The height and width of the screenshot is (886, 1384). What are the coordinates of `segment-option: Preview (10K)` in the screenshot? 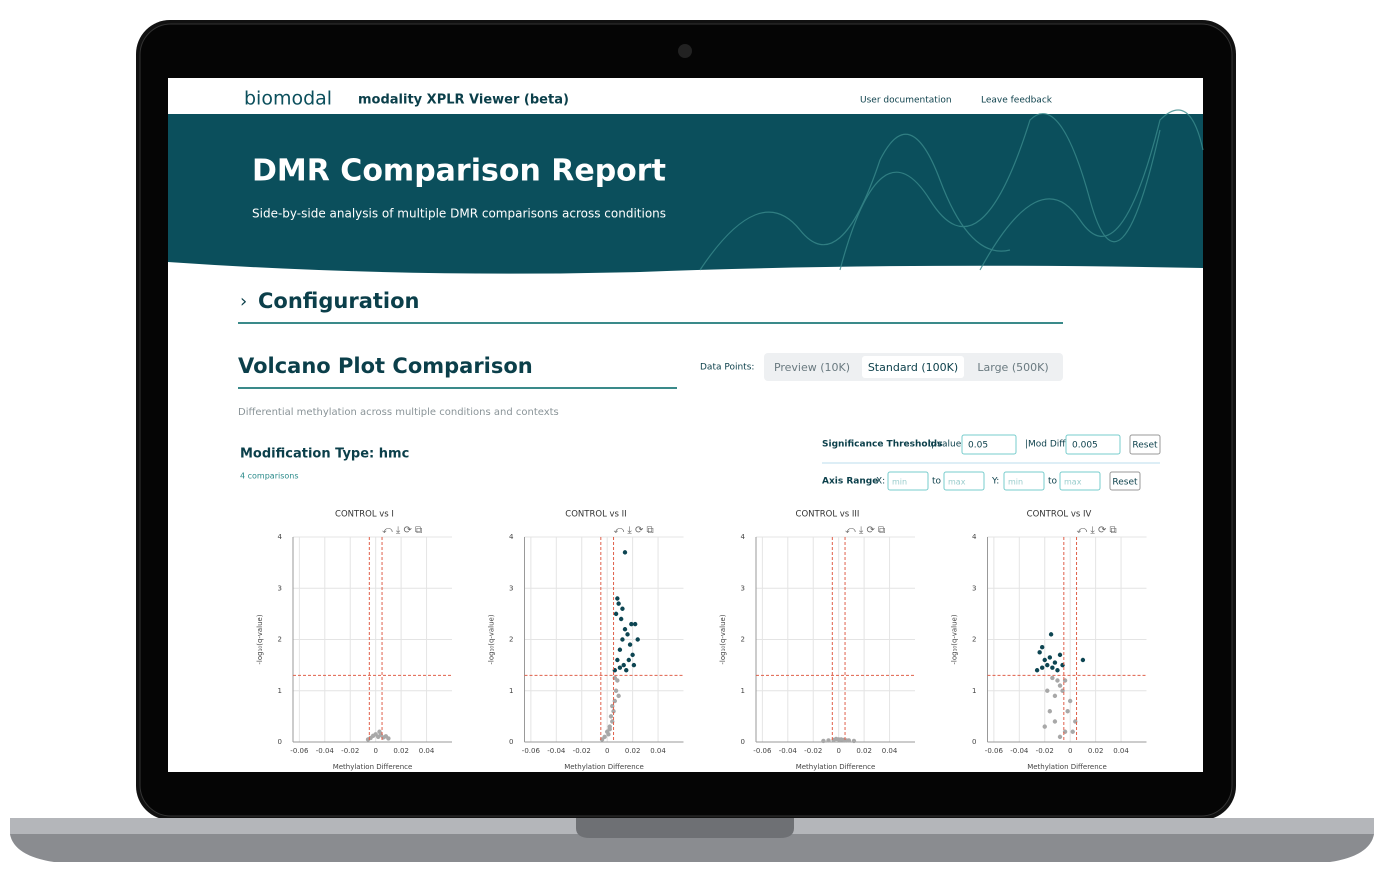 It's located at (812, 367).